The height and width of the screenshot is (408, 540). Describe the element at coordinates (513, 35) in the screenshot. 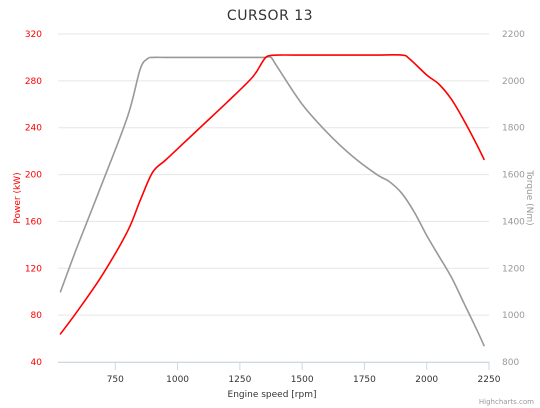

I see `right-tick-label: 2200` at that location.